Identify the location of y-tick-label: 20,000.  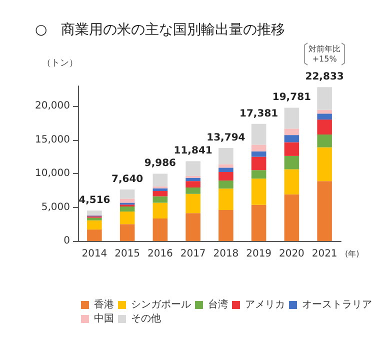
(52, 106).